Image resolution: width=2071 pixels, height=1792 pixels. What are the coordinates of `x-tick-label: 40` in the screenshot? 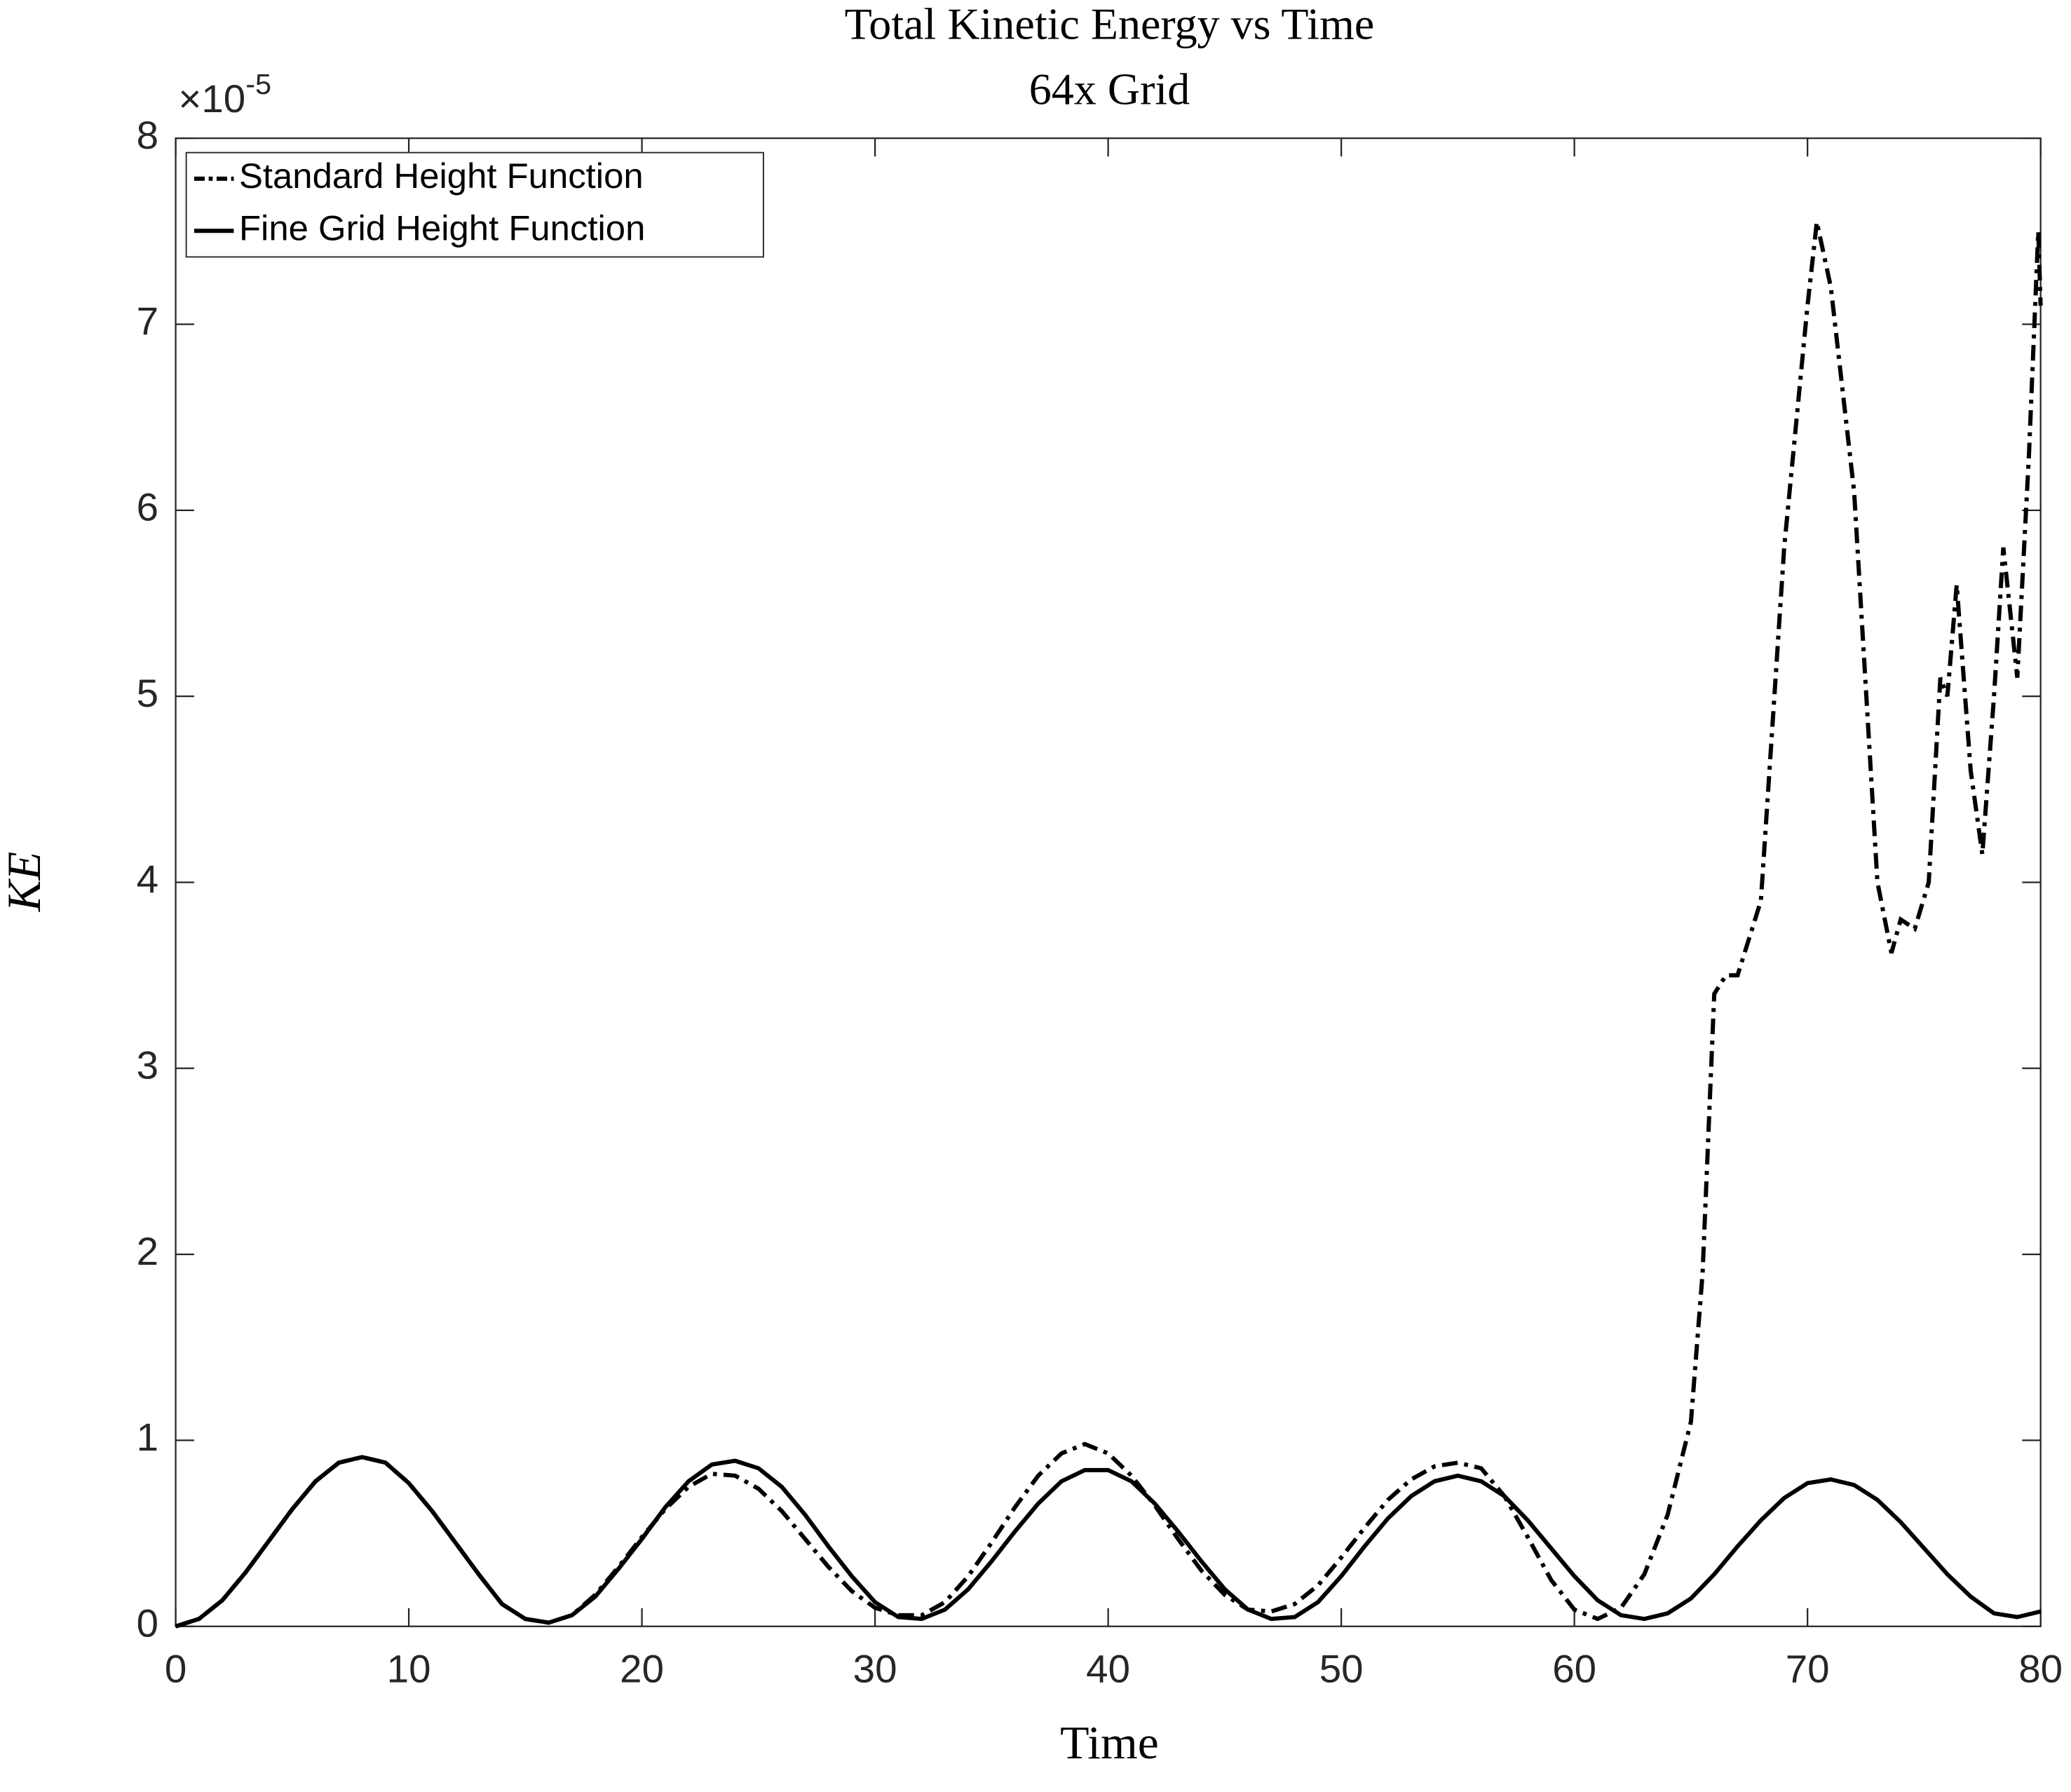 It's located at (1108, 1669).